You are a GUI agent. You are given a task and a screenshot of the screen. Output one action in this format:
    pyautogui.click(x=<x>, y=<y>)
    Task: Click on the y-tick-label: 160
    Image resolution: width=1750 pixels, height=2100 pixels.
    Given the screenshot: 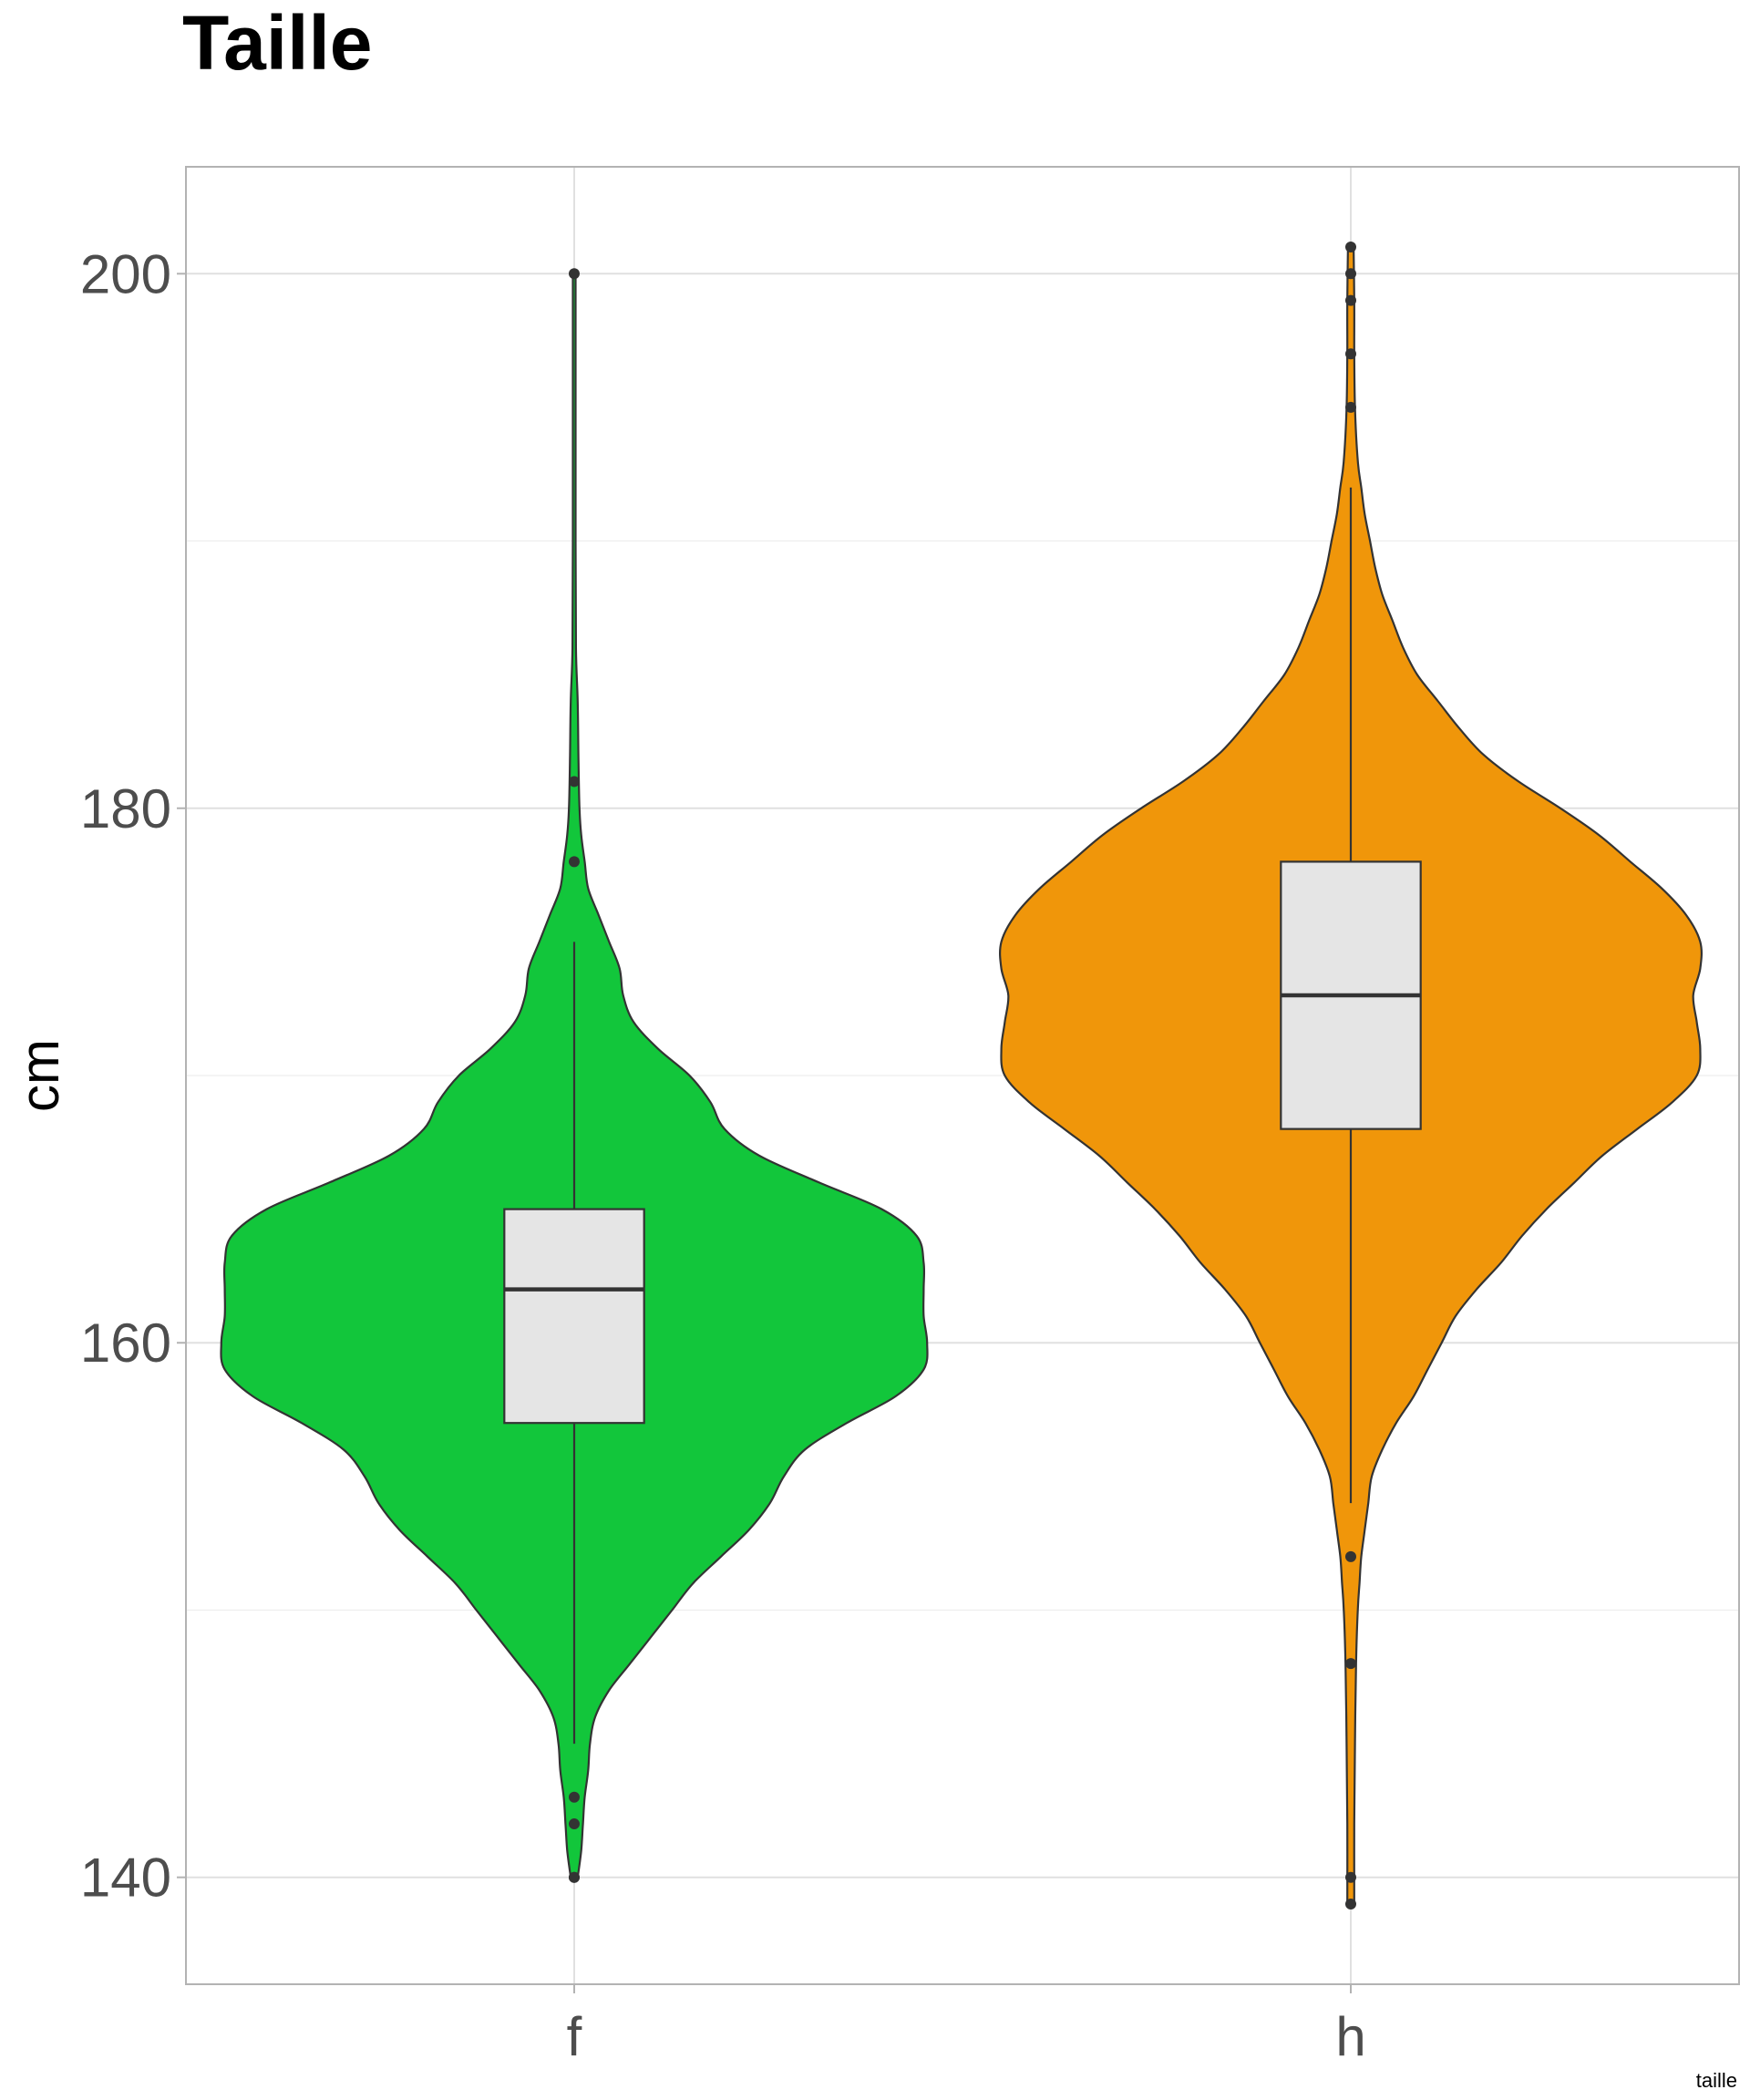 What is the action you would take?
    pyautogui.click(x=126, y=1343)
    